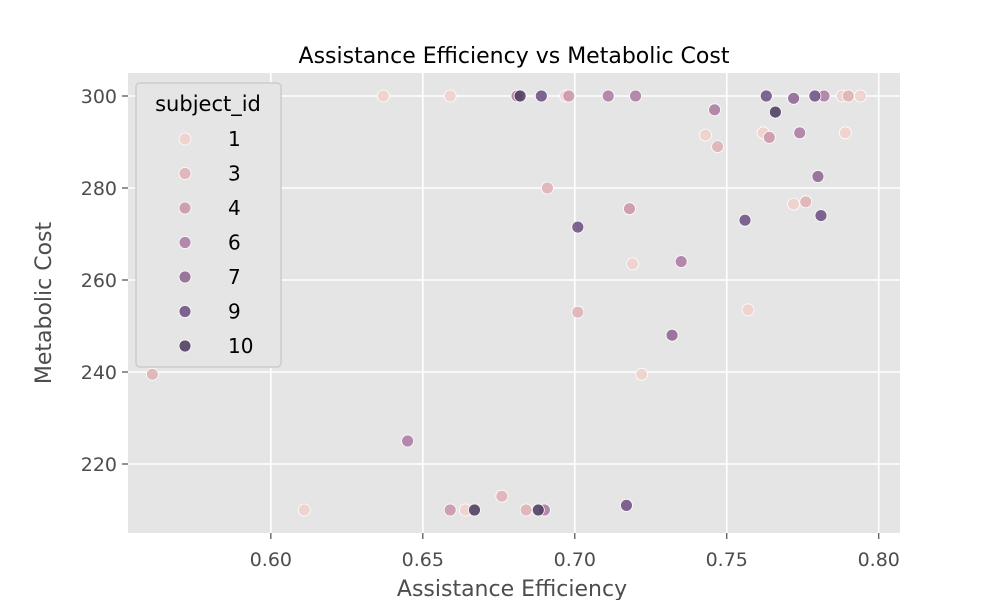 This screenshot has height=600, width=1000. What do you see at coordinates (234, 243) in the screenshot?
I see `legend-label-6: 6` at bounding box center [234, 243].